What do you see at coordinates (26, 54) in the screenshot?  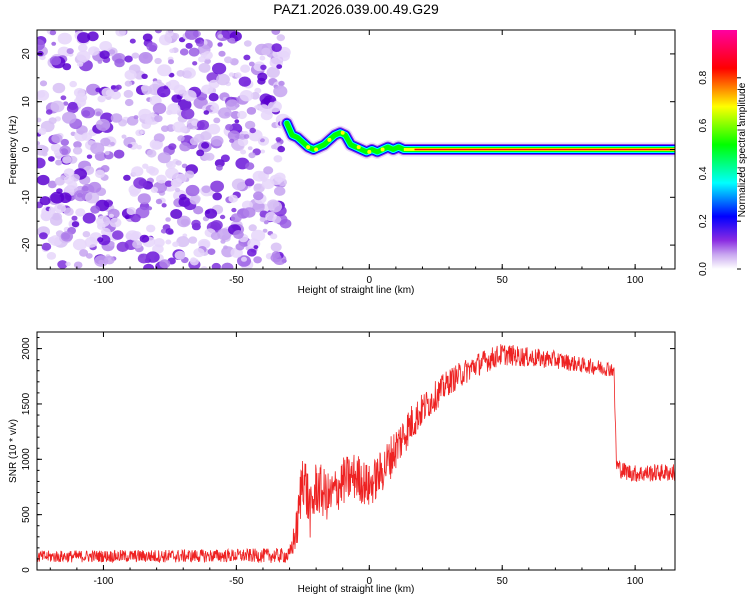 I see `y-tick-label: 20` at bounding box center [26, 54].